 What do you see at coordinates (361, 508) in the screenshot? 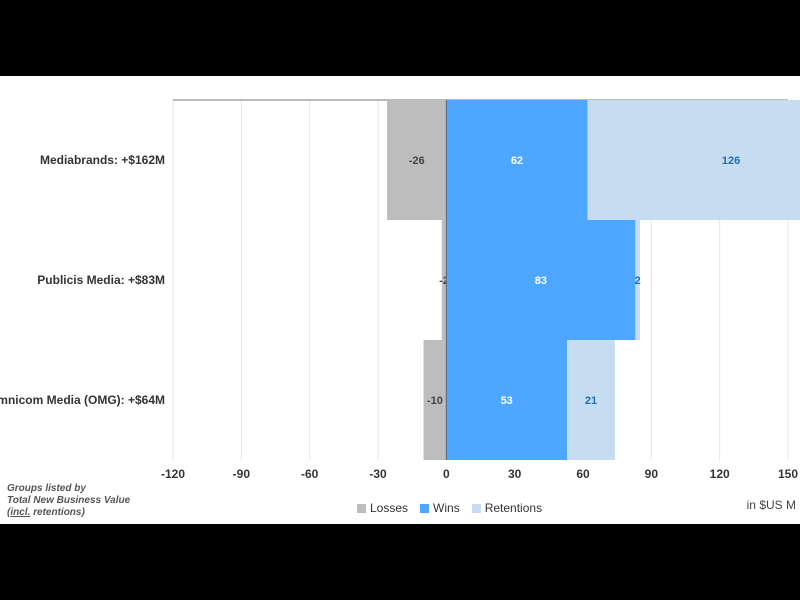
I see `legend-swatch-losses` at bounding box center [361, 508].